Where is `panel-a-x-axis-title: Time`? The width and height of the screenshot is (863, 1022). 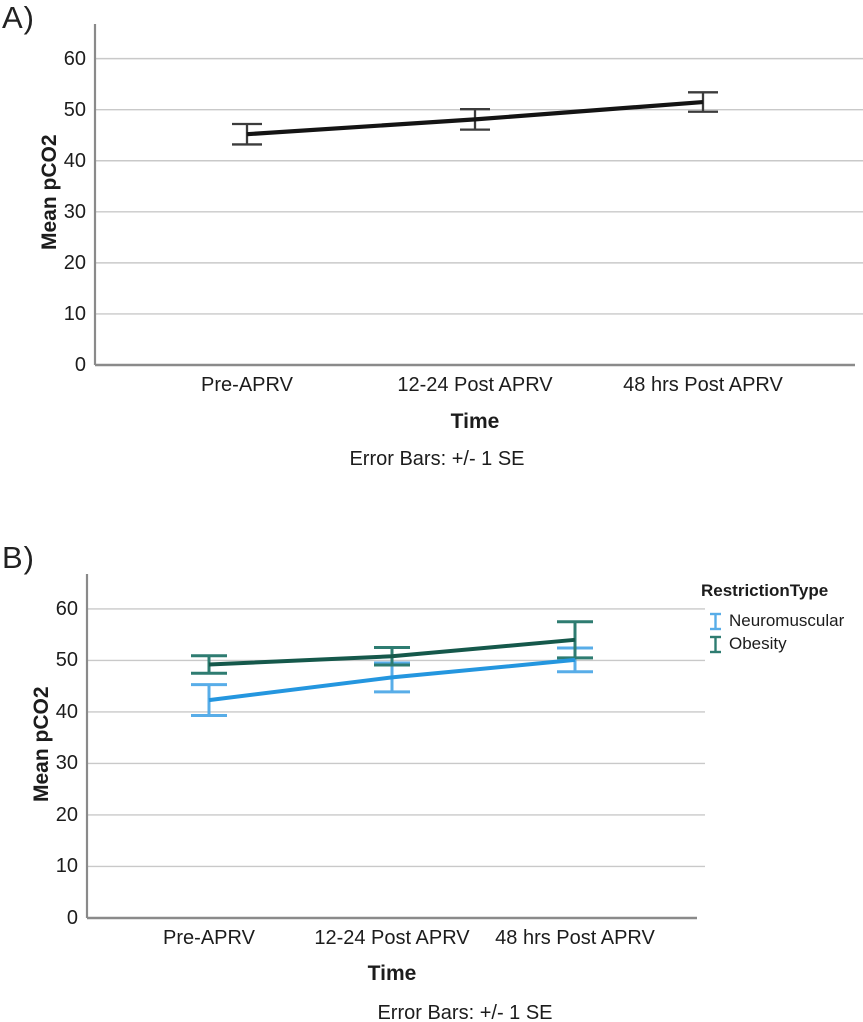
panel-a-x-axis-title: Time is located at coordinates (475, 421).